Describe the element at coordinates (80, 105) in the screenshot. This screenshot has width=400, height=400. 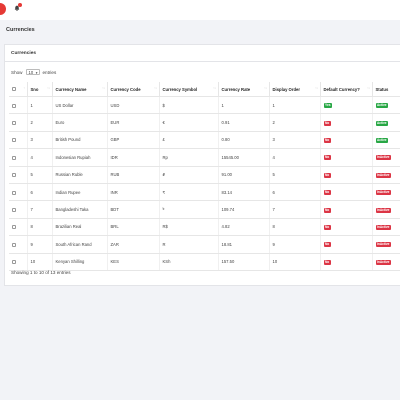
I see `cell-currency-name: US Dollar` at that location.